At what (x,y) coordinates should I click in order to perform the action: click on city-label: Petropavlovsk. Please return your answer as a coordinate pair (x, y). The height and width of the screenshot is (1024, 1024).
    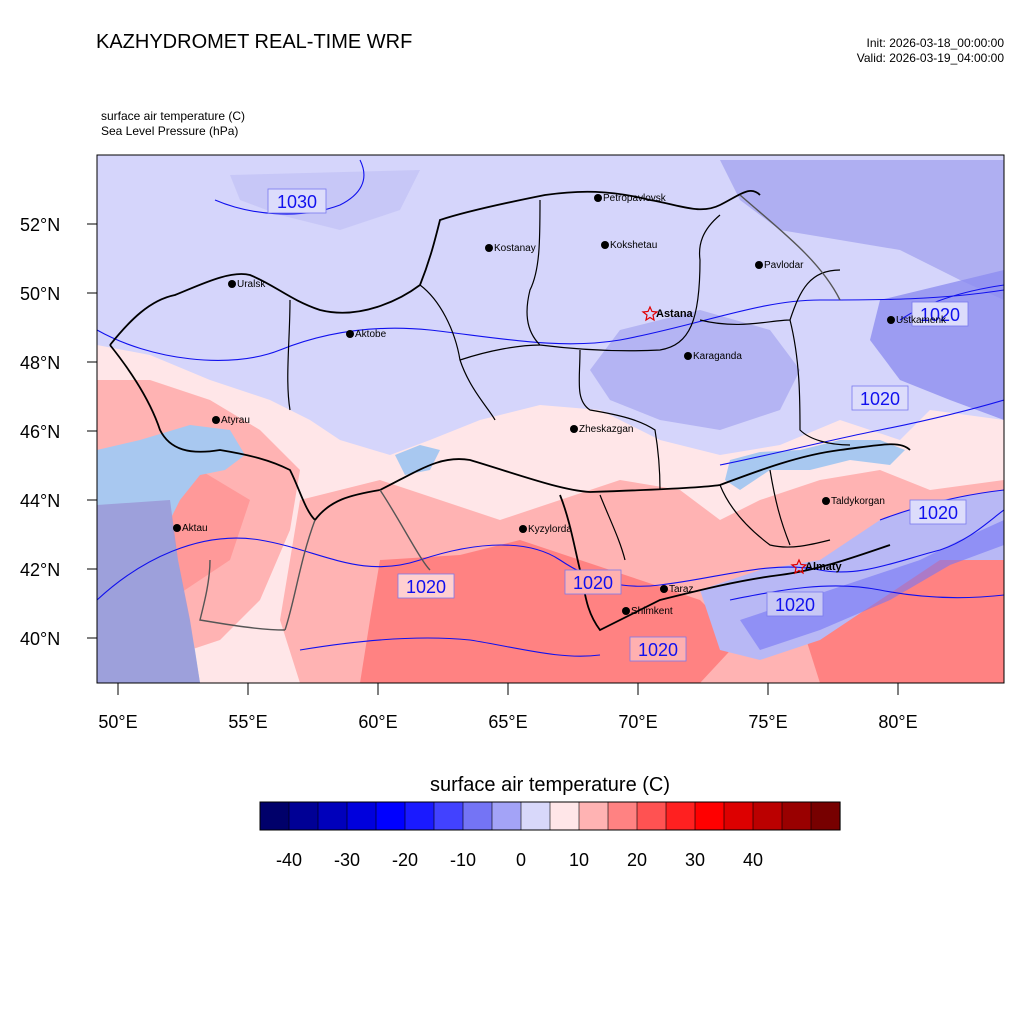
    Looking at the image, I should click on (635, 198).